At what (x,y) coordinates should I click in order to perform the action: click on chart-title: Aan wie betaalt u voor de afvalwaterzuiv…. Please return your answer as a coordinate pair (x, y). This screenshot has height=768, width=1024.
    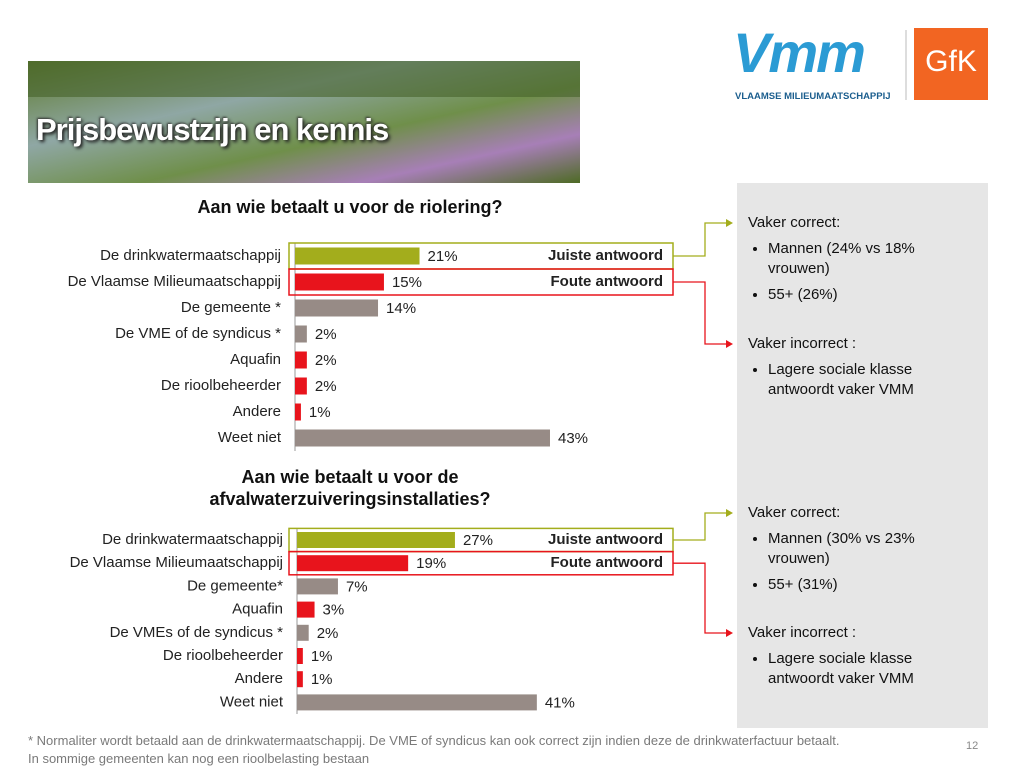
    Looking at the image, I should click on (350, 488).